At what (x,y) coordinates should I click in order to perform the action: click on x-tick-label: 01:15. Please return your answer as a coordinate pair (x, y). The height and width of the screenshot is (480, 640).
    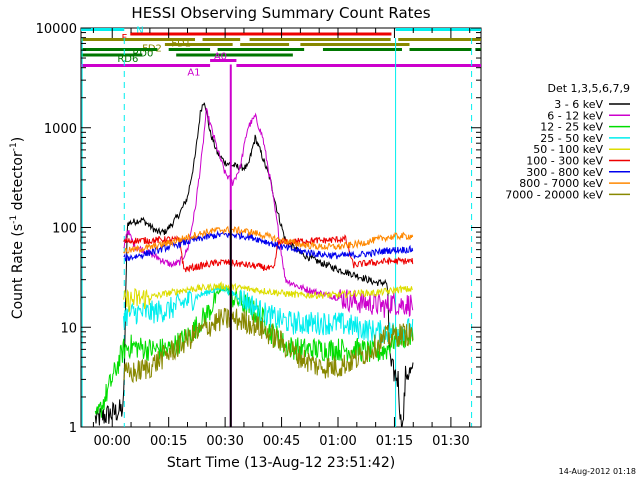
    Looking at the image, I should click on (394, 441).